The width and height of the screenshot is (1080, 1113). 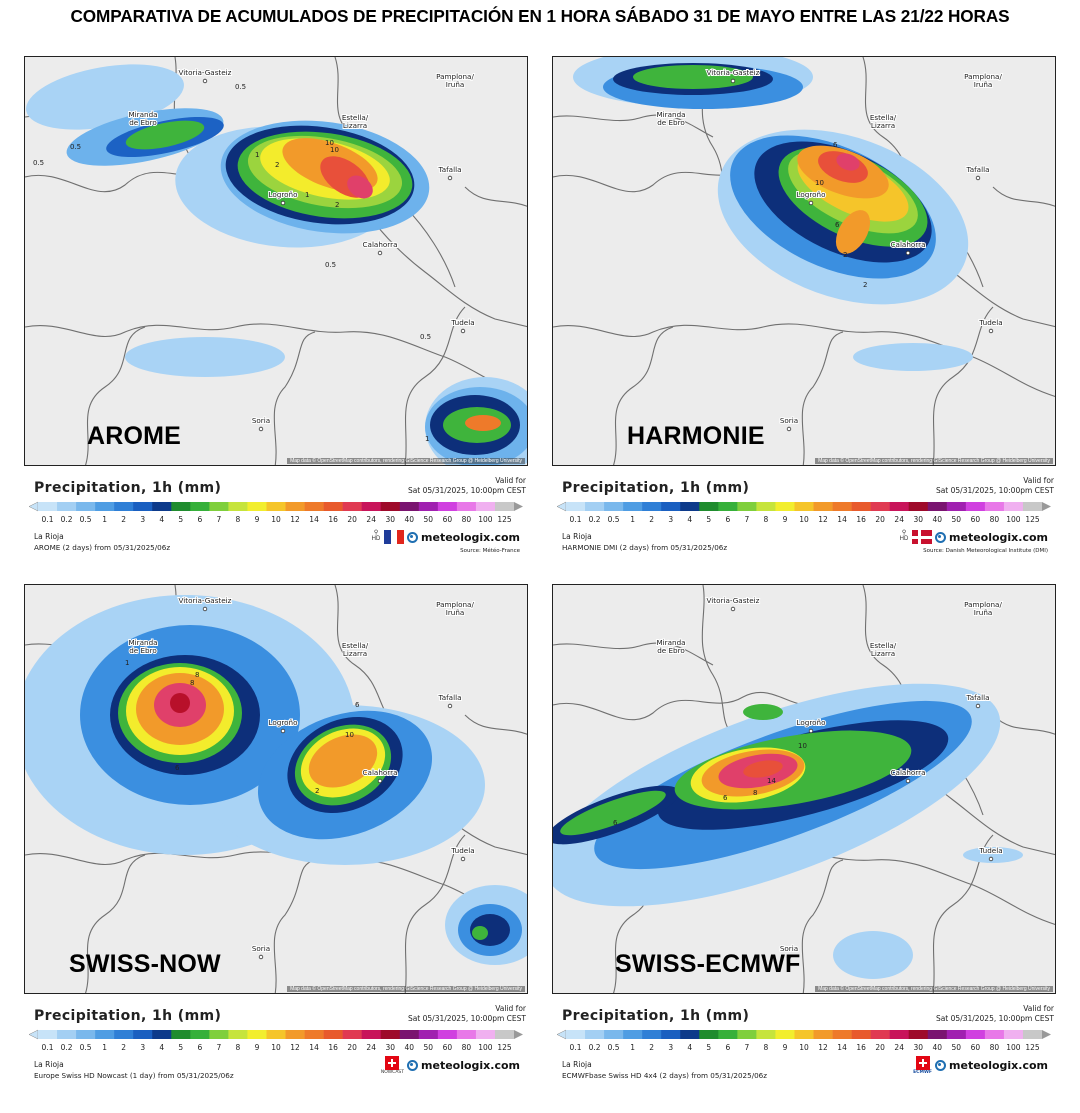 I want to click on scale-tick-label: 30, so click(x=390, y=1047).